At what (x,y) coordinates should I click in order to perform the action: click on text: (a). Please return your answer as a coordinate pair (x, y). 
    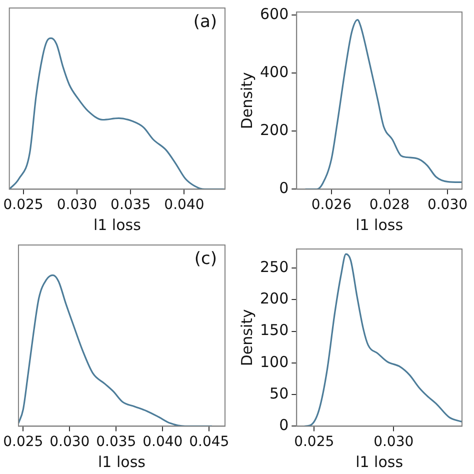
    Looking at the image, I should click on (205, 22).